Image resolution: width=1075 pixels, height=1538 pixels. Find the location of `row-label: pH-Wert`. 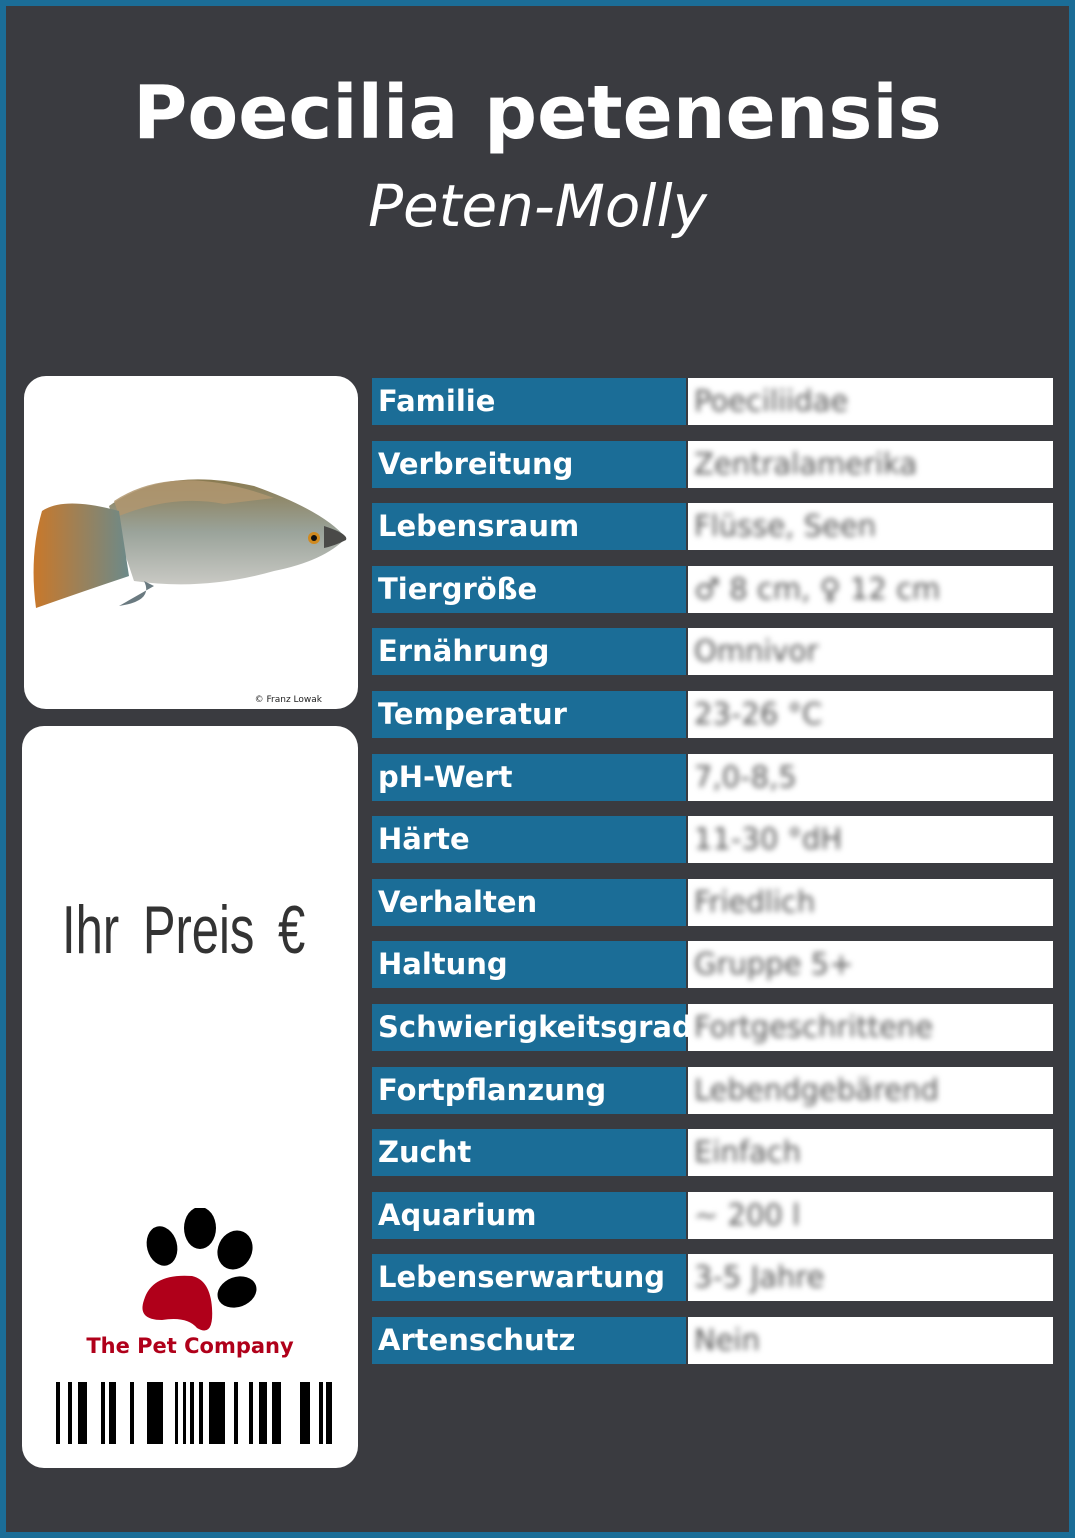

row-label: pH-Wert is located at coordinates (529, 777).